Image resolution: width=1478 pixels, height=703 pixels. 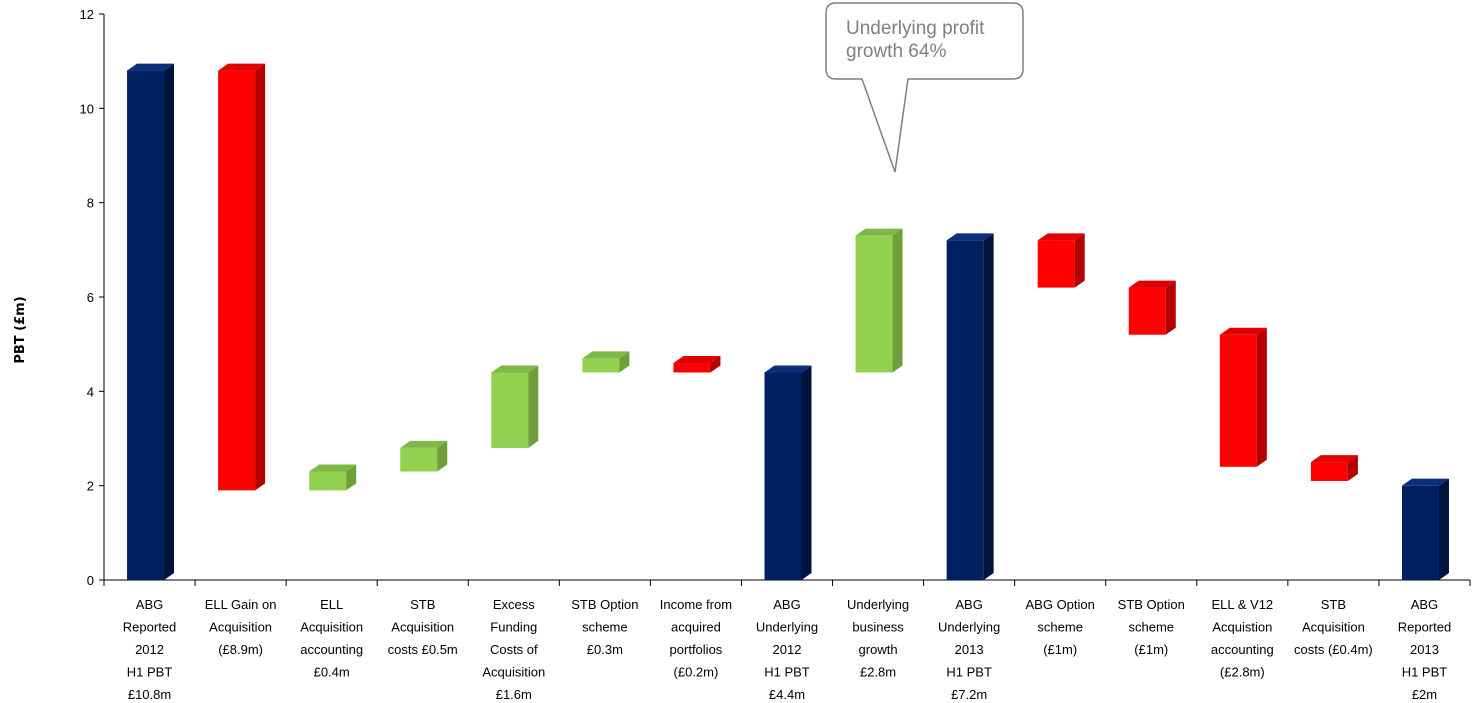 What do you see at coordinates (87, 14) in the screenshot?
I see `y-tick-label: 12` at bounding box center [87, 14].